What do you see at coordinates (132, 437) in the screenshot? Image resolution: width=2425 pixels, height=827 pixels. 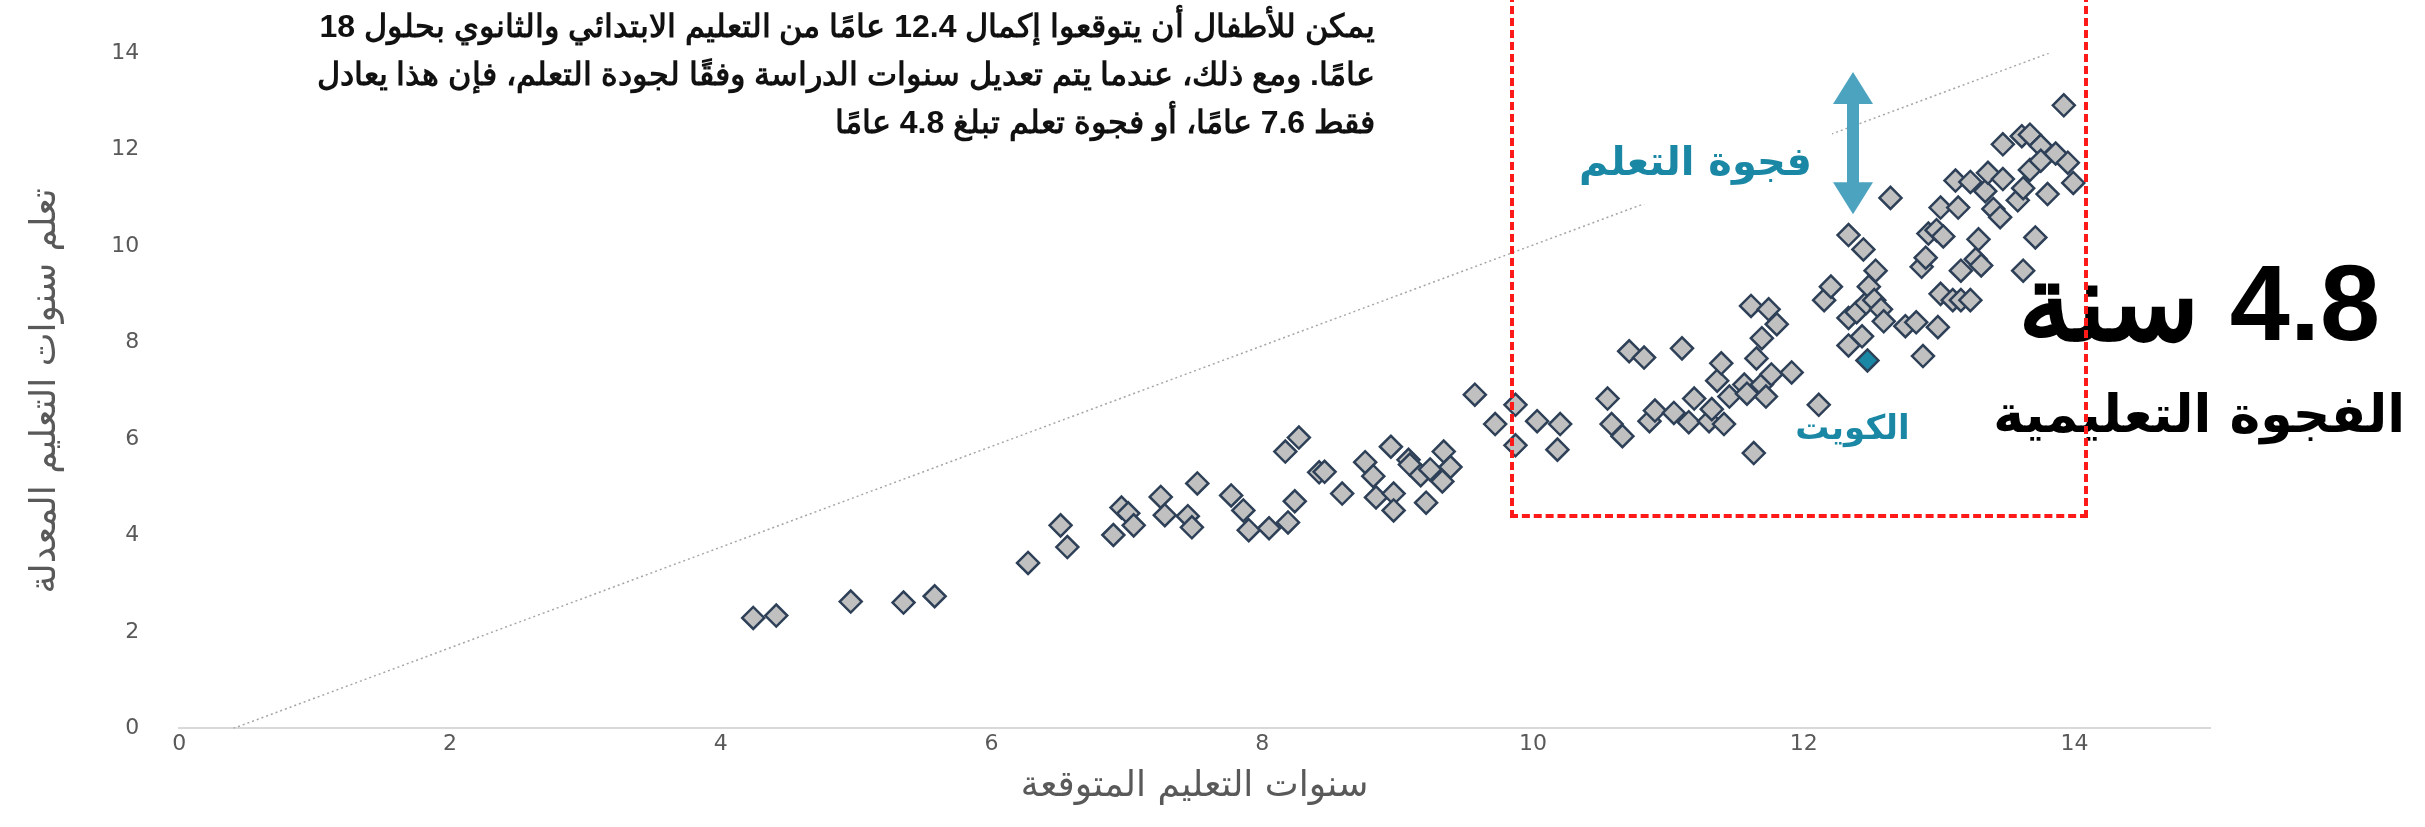 I see `y-tick-label: 6` at bounding box center [132, 437].